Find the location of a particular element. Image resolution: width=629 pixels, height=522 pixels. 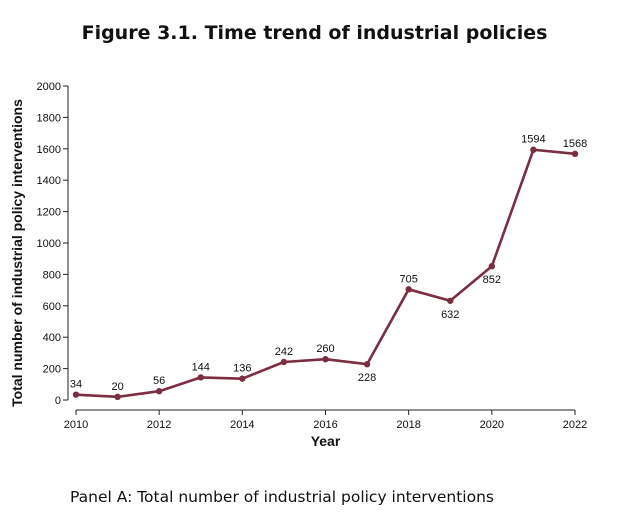

y-tick-label: 200 is located at coordinates (52, 370).